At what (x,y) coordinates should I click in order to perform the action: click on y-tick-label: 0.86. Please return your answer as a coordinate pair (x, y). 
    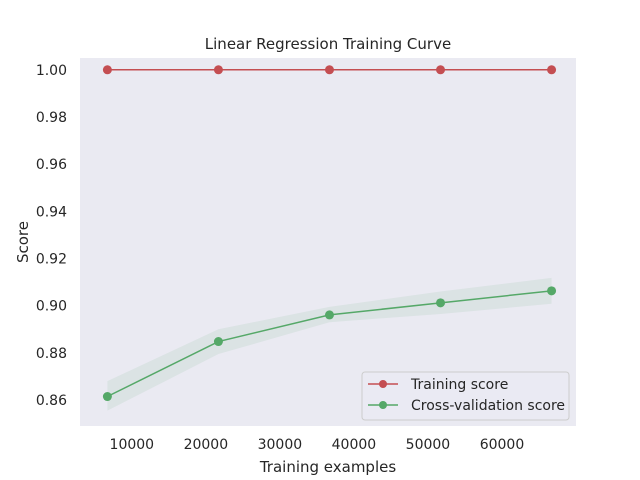
    Looking at the image, I should click on (51, 401).